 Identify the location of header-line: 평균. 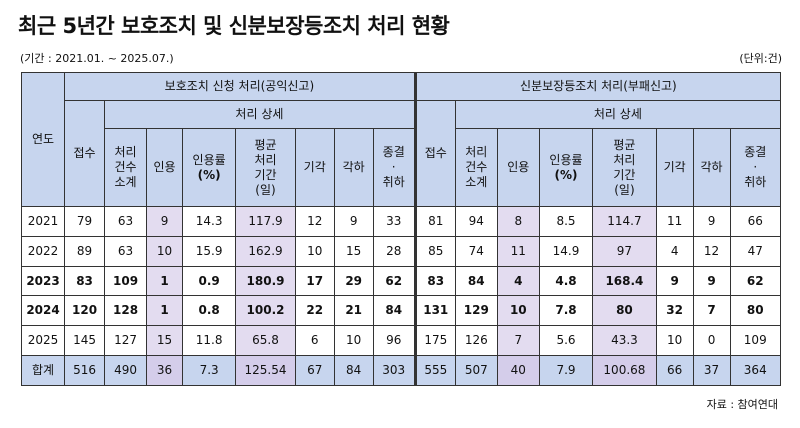
(265, 144).